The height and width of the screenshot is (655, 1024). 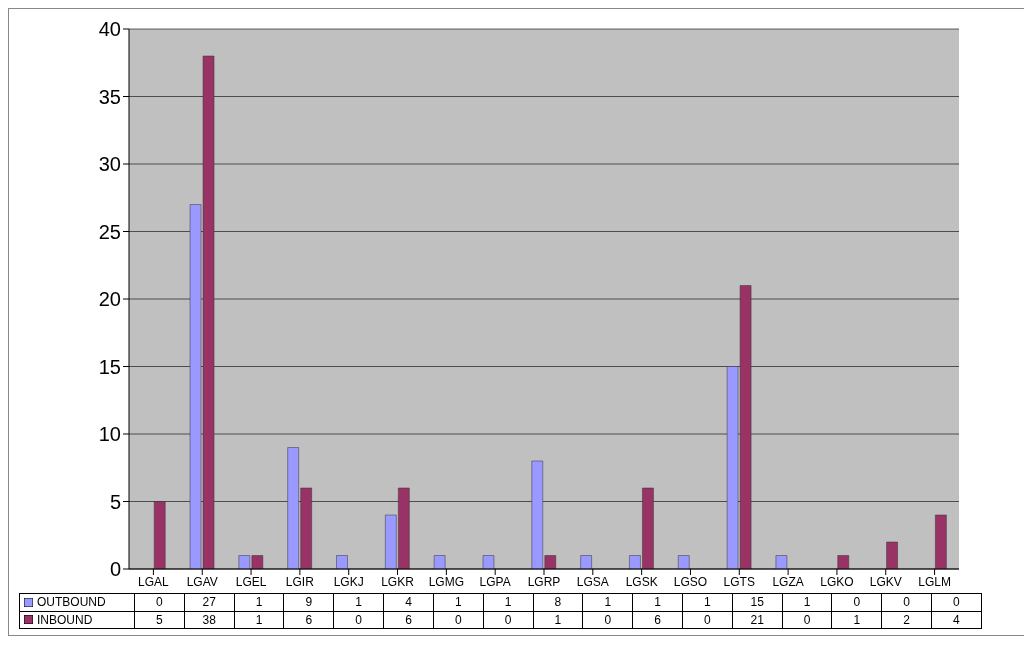 I want to click on x-tick-label: LGLM, so click(x=934, y=581).